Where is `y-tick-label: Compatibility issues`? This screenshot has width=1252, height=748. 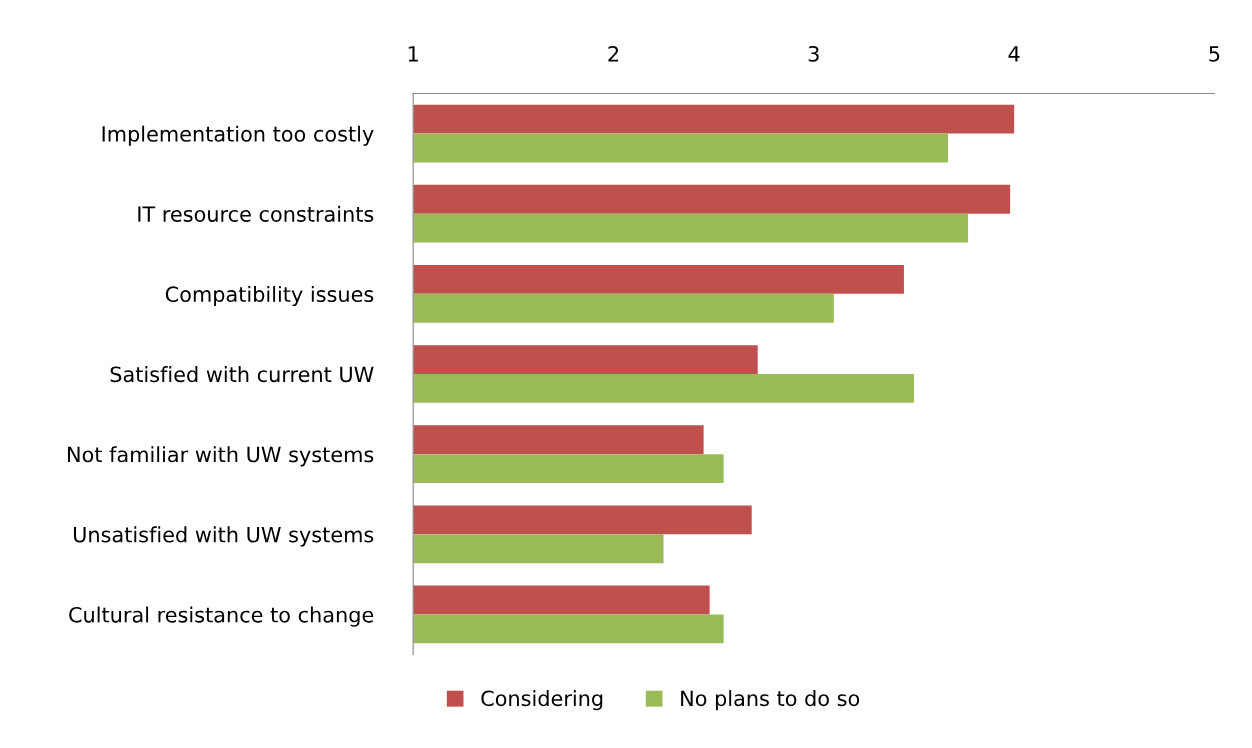 y-tick-label: Compatibility issues is located at coordinates (269, 296).